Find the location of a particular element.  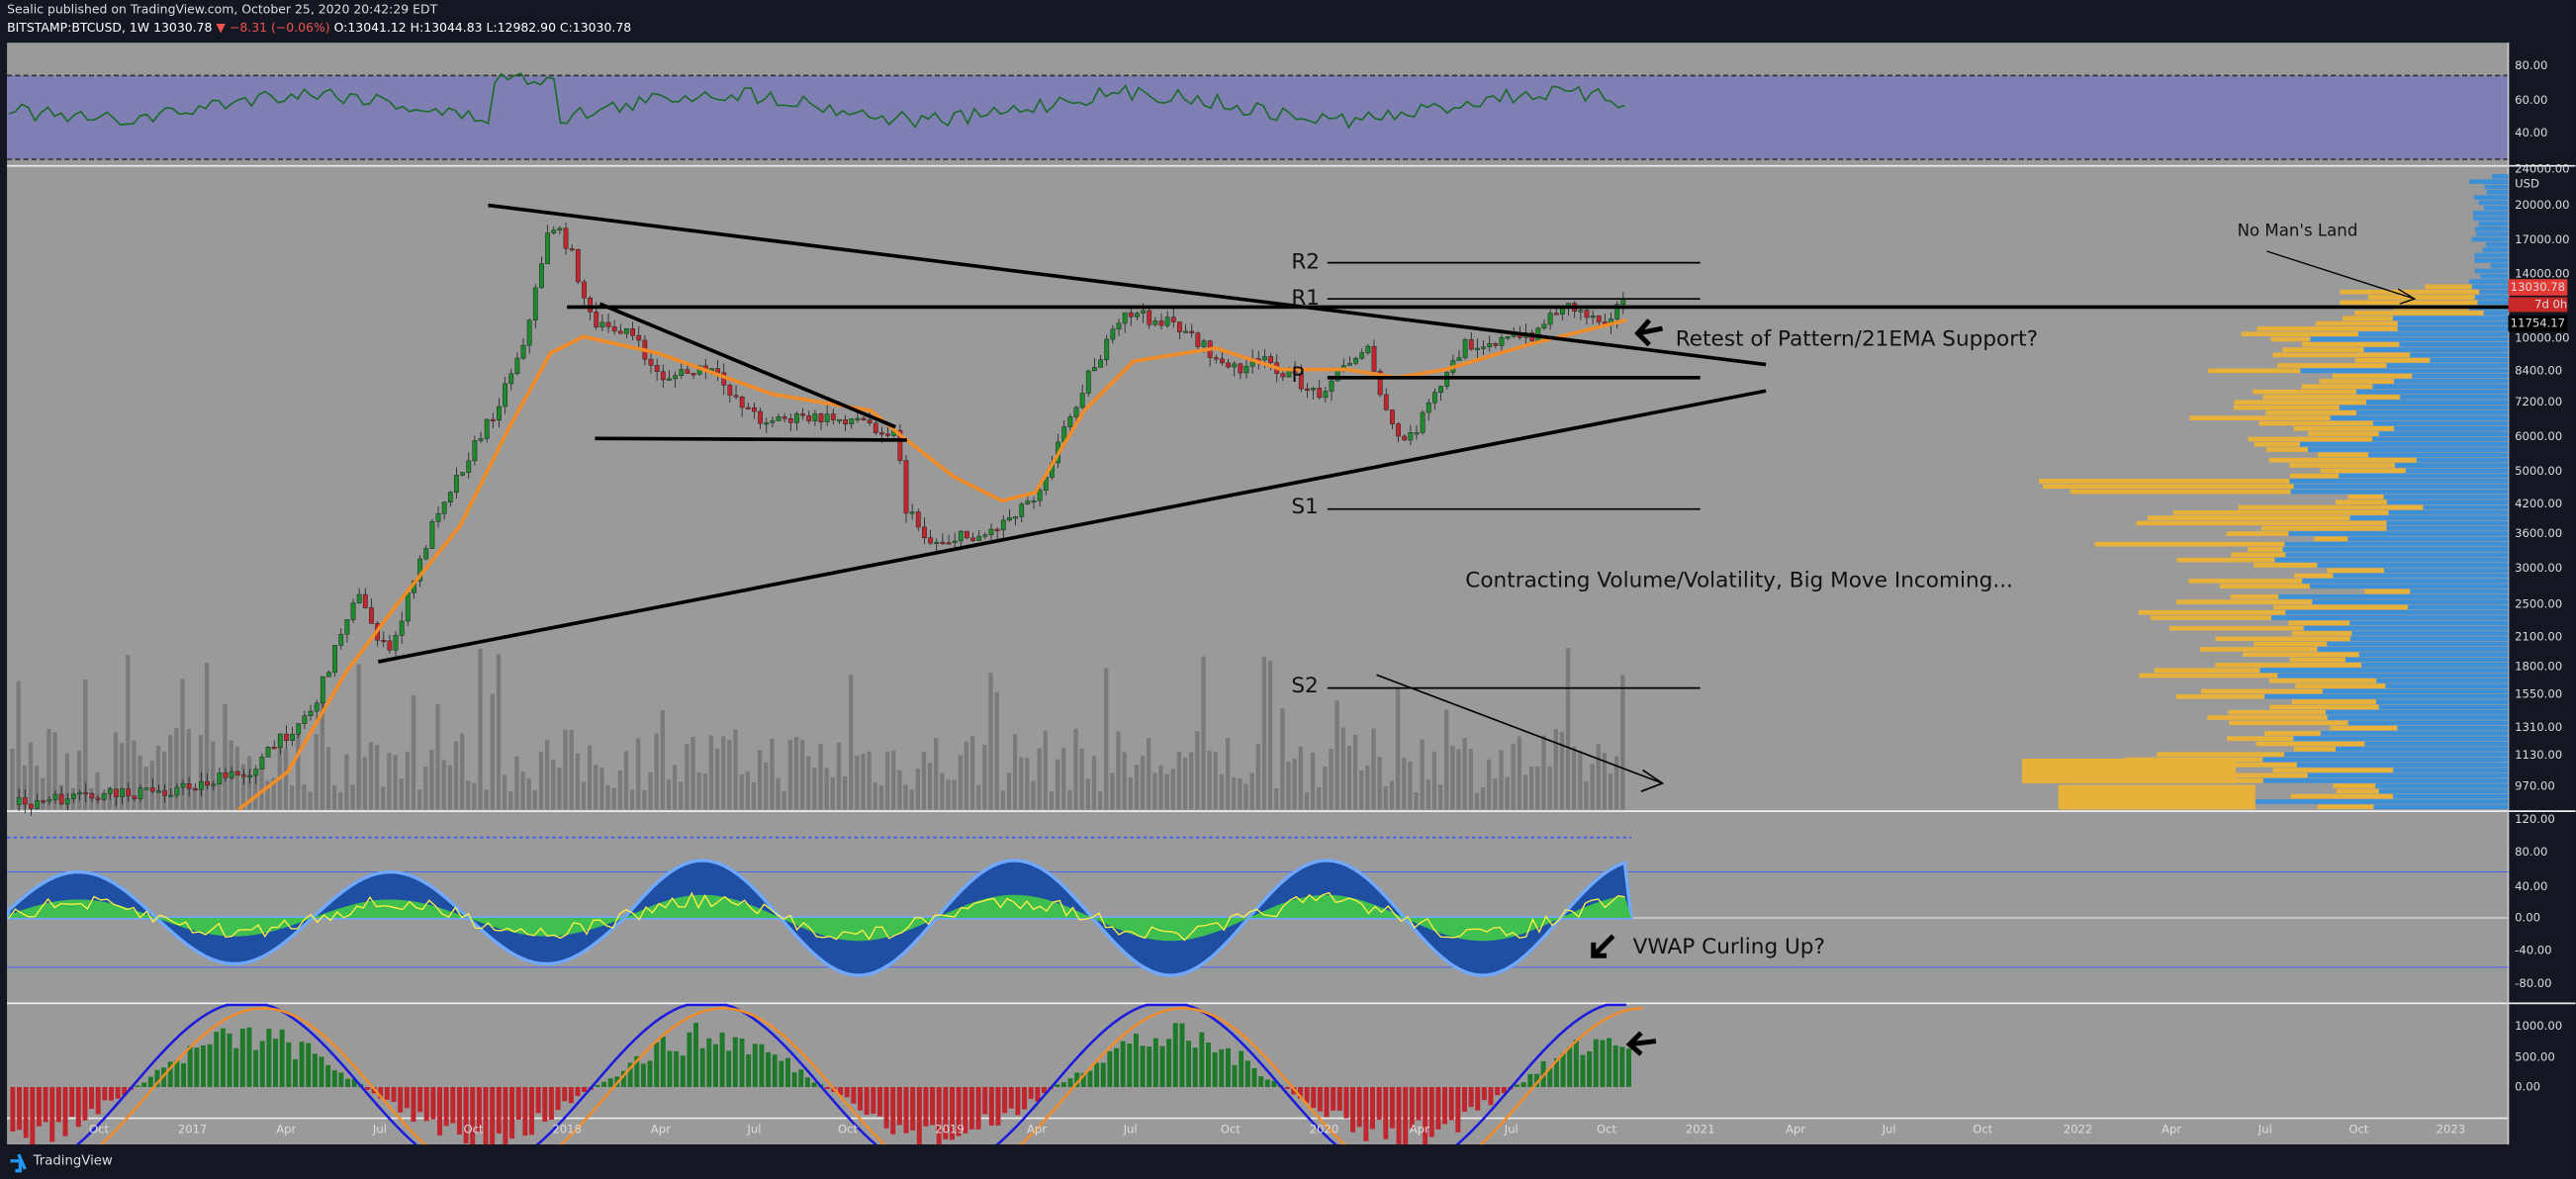

time-label: Jul is located at coordinates (1511, 1129).